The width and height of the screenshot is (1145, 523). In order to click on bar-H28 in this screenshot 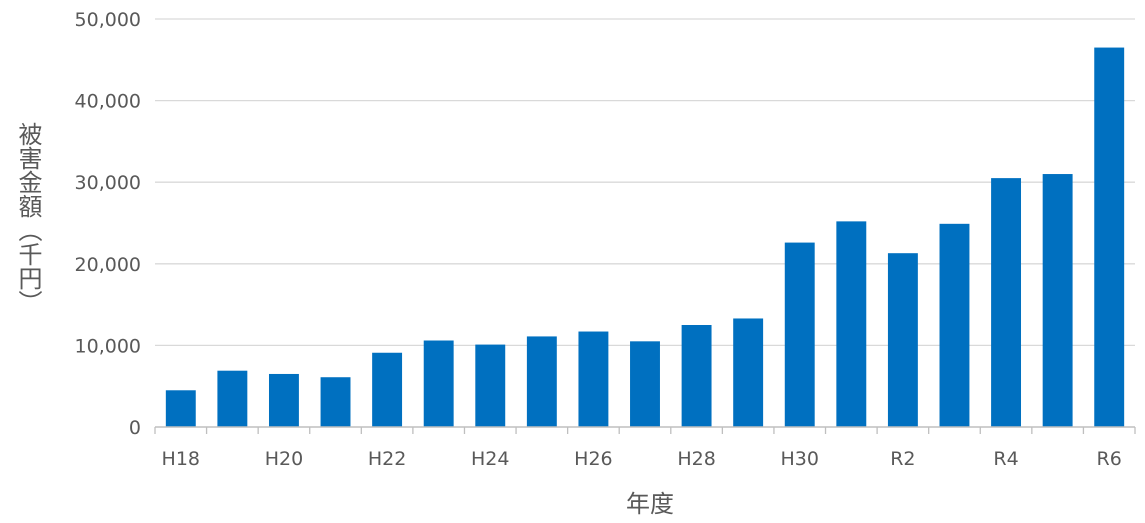, I will do `click(696, 376)`.